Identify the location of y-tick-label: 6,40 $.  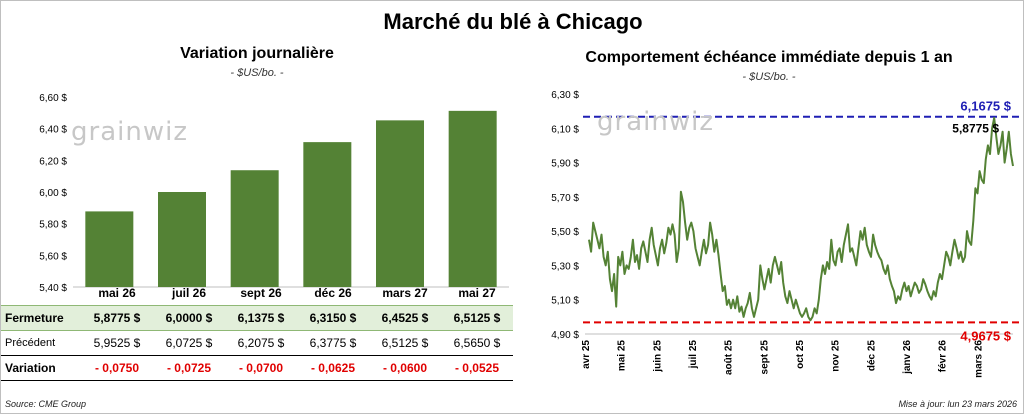
(53, 130).